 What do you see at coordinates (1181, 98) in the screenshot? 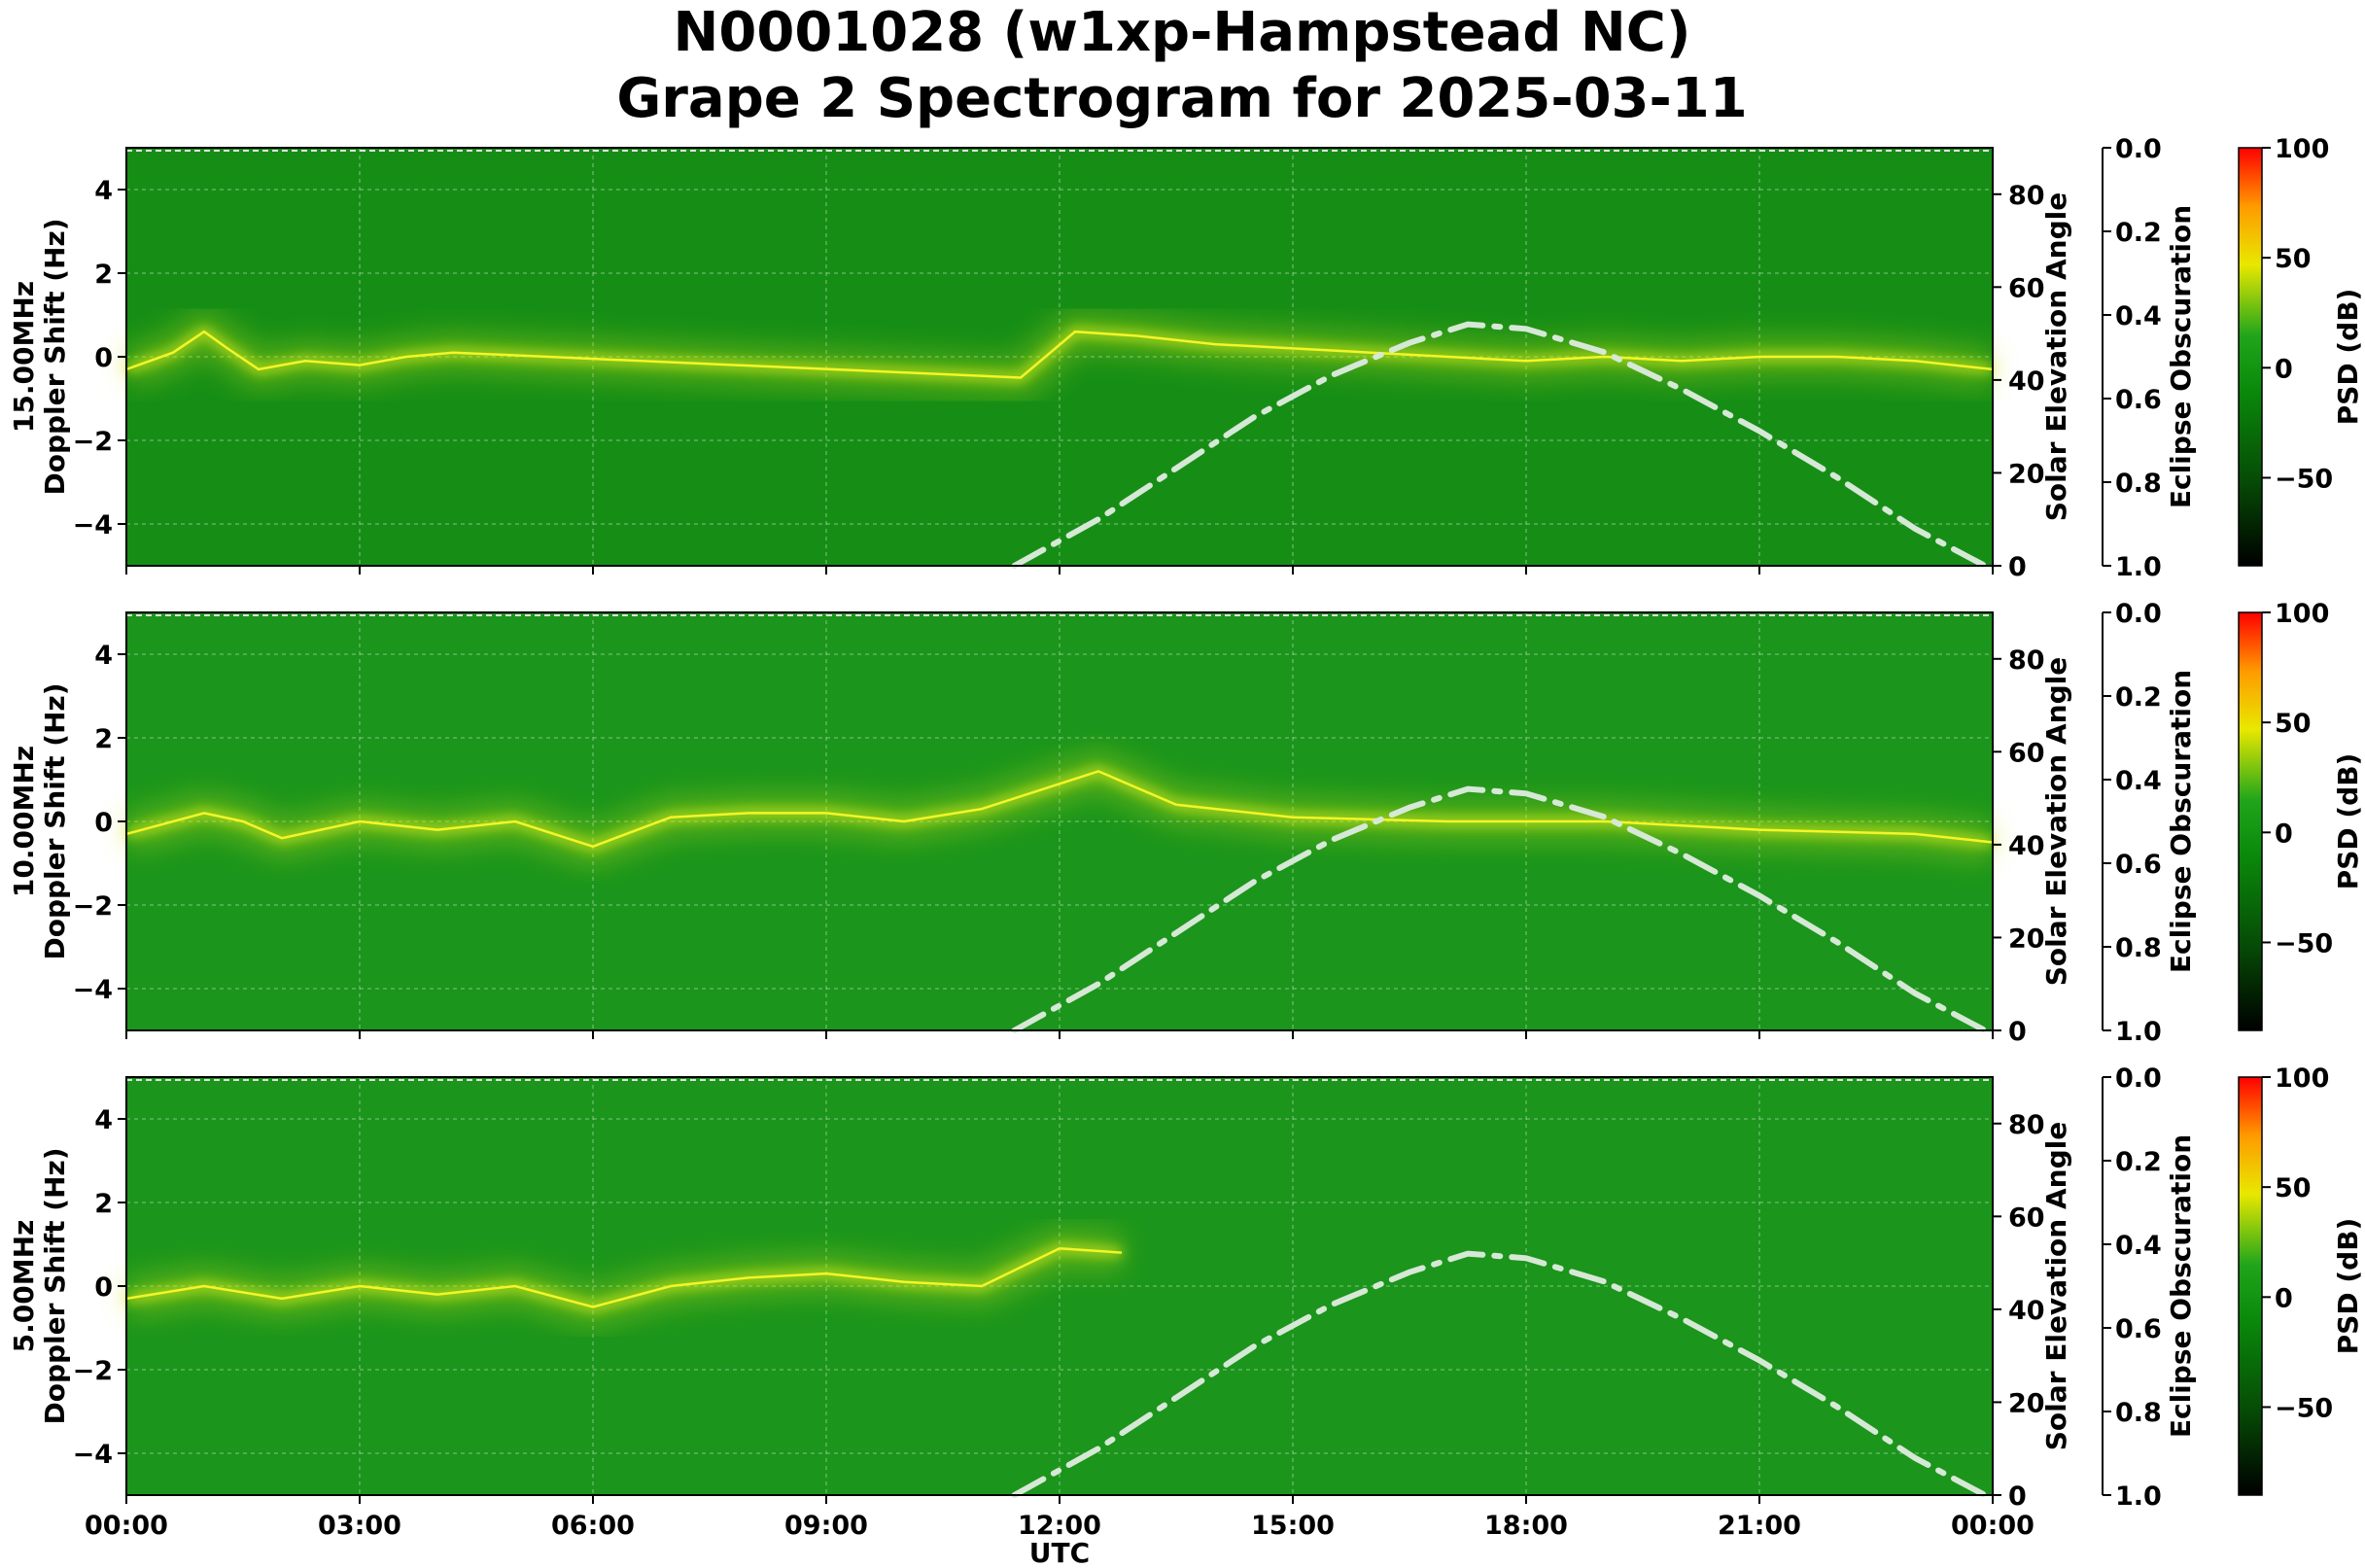
I see `chart-subtitle: Grape 2 Spectrogram for 2025-03-11` at bounding box center [1181, 98].